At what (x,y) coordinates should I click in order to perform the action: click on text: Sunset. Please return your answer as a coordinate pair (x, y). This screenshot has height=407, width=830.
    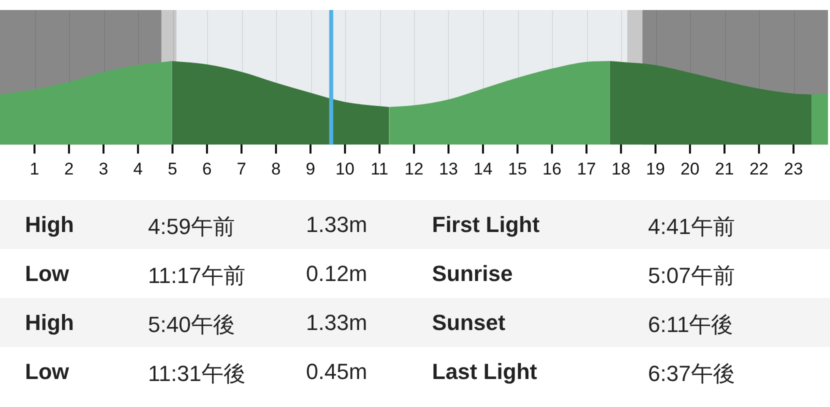
    Looking at the image, I should click on (469, 323).